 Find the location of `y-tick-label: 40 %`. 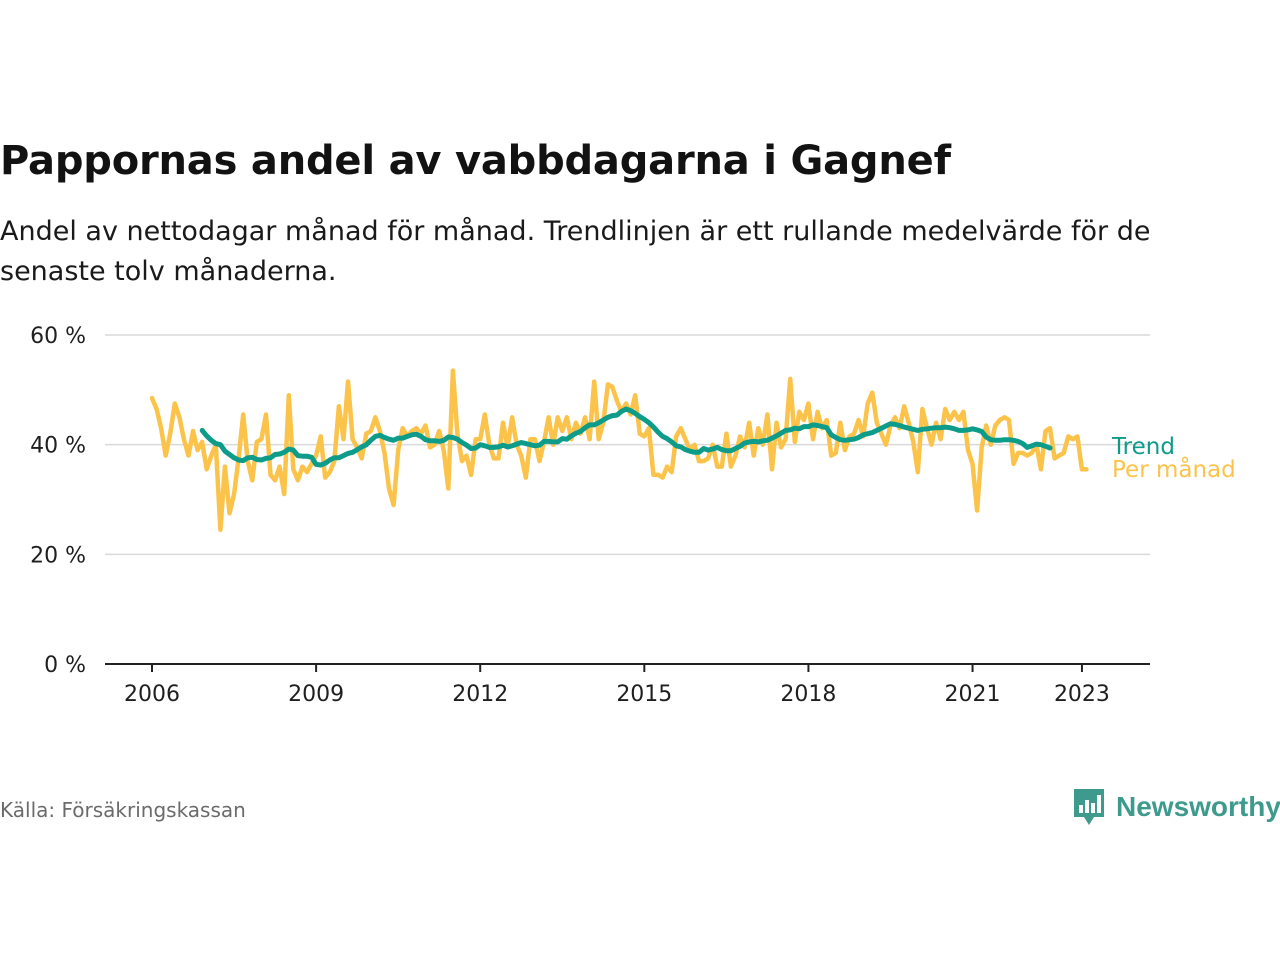

y-tick-label: 40 % is located at coordinates (58, 446).